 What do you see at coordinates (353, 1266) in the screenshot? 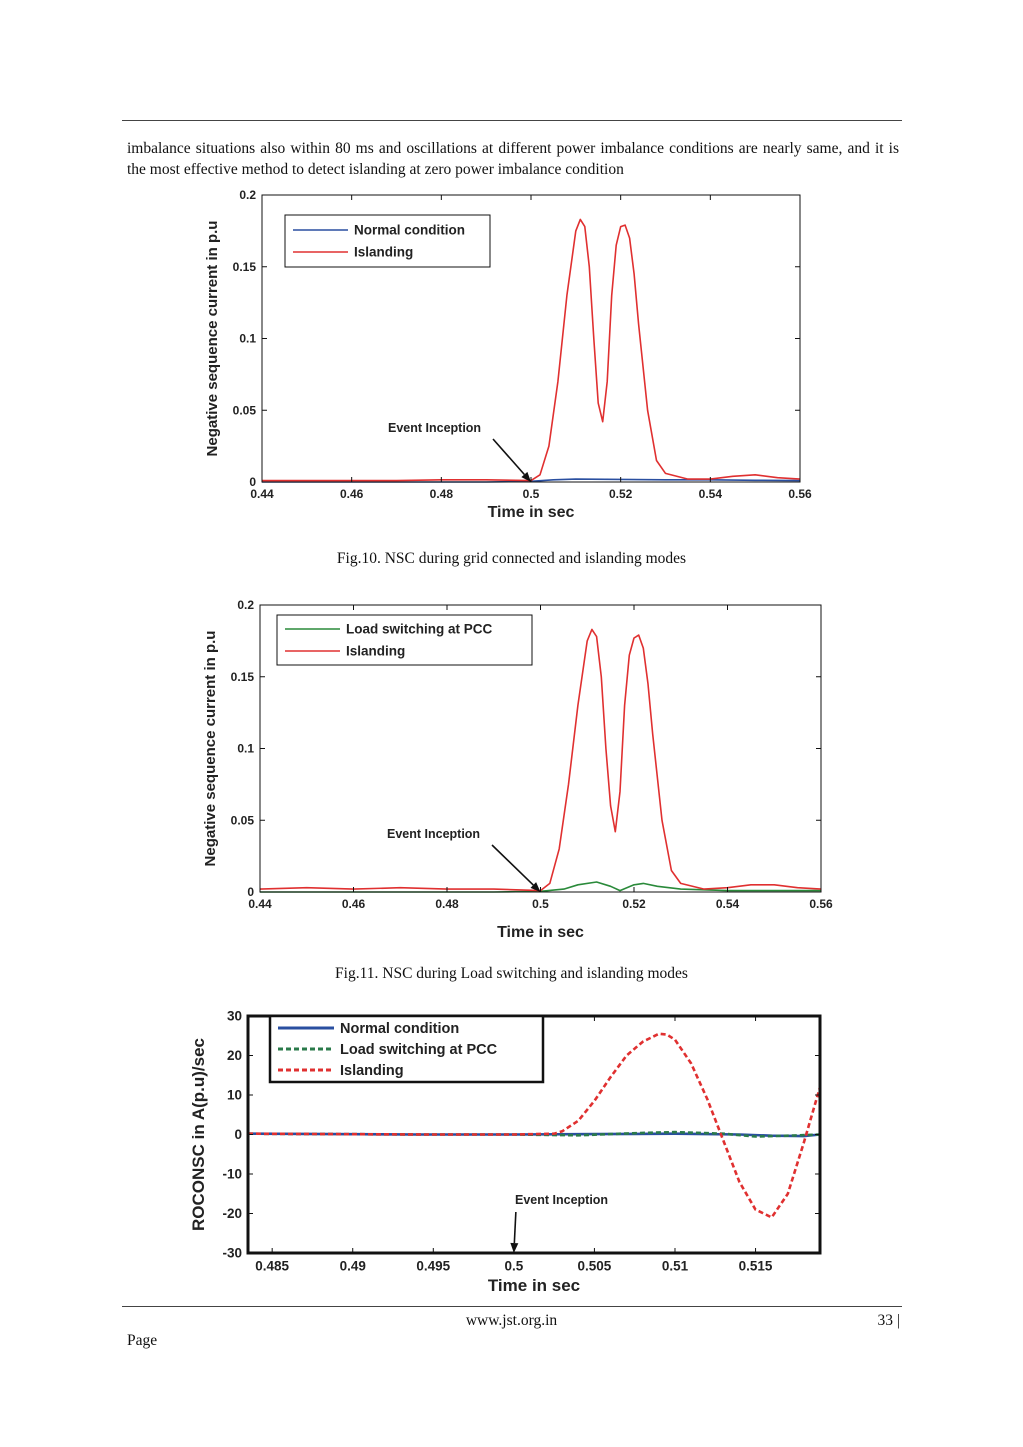
I see `x-tick-label: 0.49` at bounding box center [353, 1266].